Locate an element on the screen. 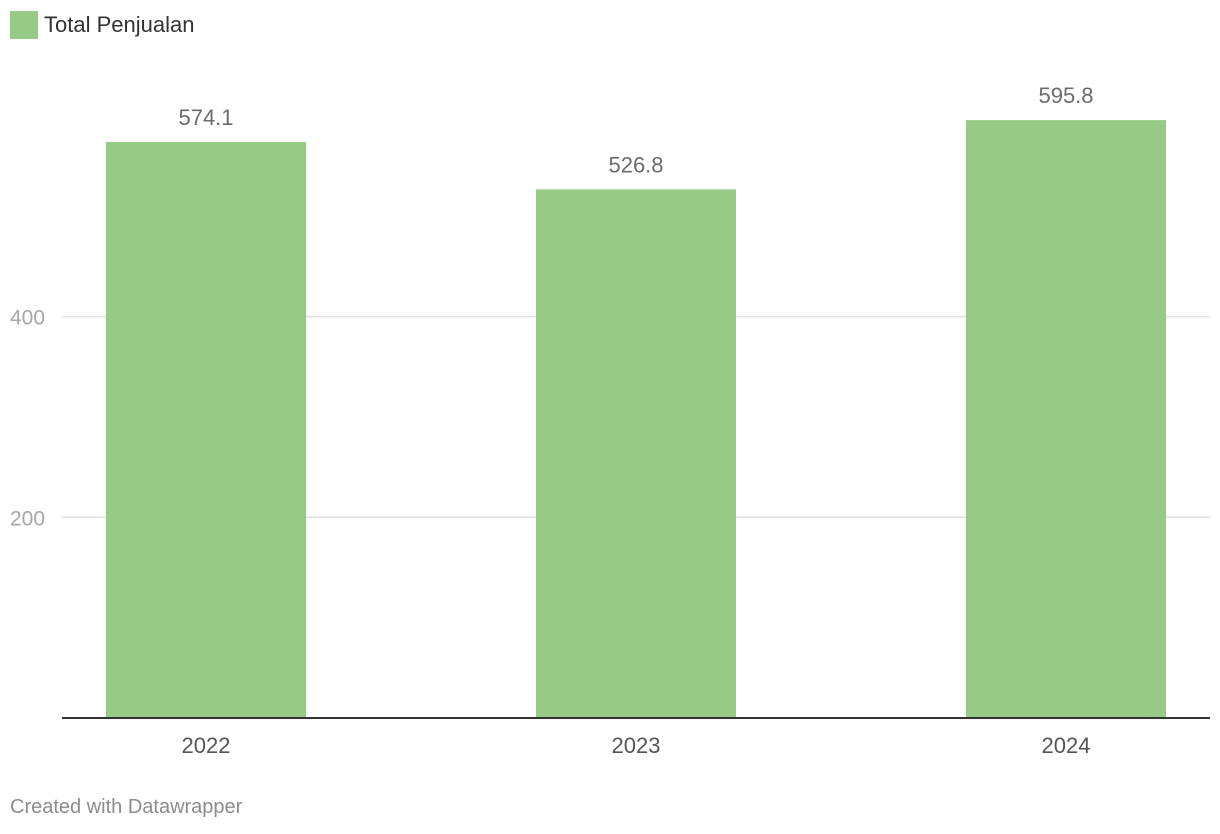 The height and width of the screenshot is (834, 1220). bar-2023 is located at coordinates (636, 453).